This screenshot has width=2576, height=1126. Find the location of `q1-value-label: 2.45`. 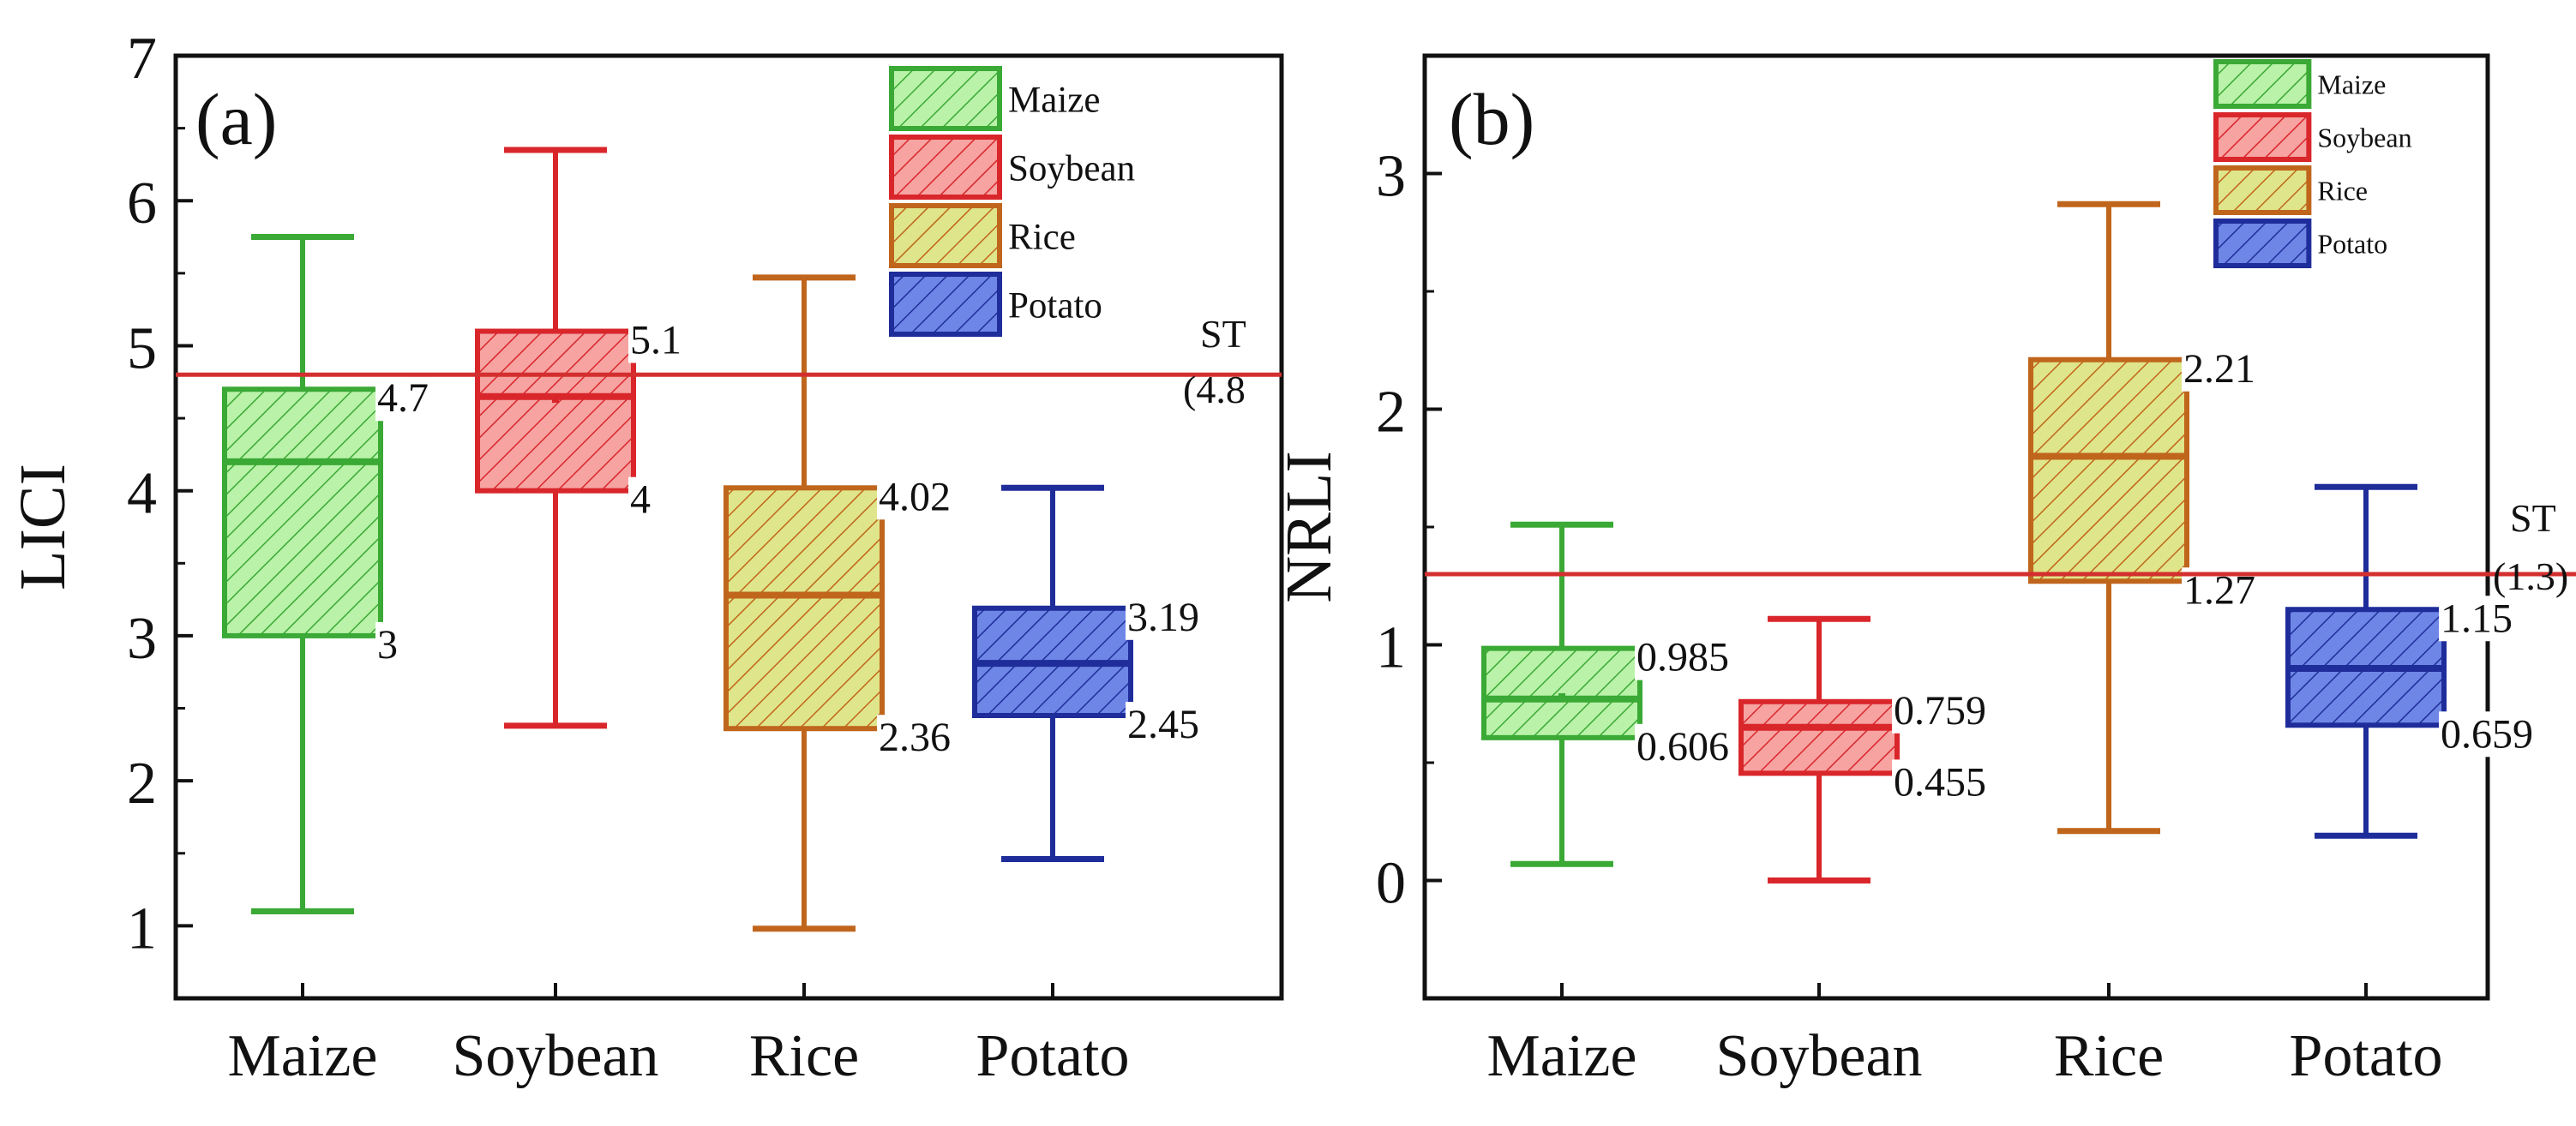

q1-value-label: 2.45 is located at coordinates (1163, 724).